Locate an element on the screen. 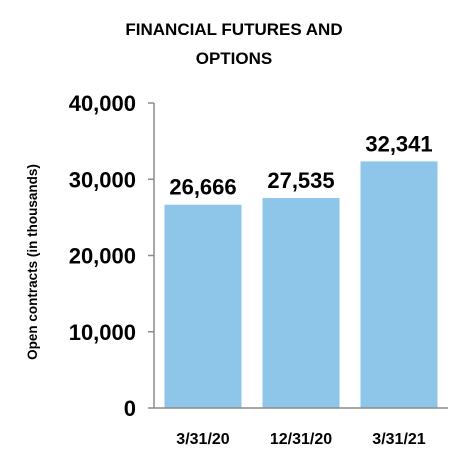 The height and width of the screenshot is (466, 466). chart-title-line-2: OPTIONS is located at coordinates (234, 58).